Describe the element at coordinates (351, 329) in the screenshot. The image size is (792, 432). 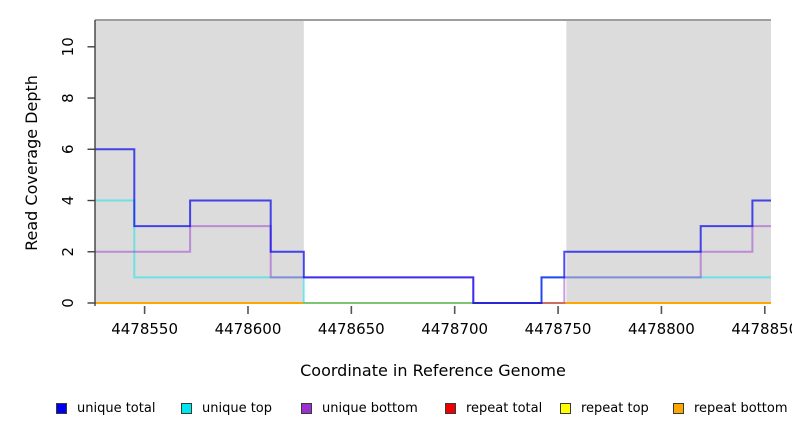
I see `x-tick-label: 4478650` at that location.